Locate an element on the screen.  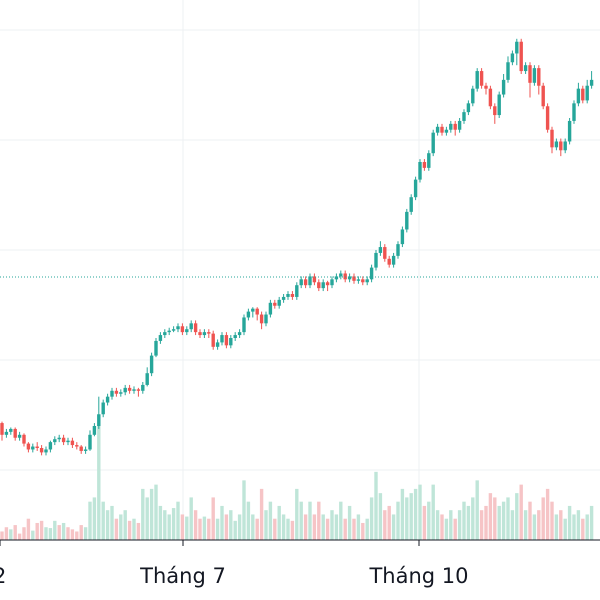
x-tick-label-thang-10: Tháng 10 is located at coordinates (418, 576).